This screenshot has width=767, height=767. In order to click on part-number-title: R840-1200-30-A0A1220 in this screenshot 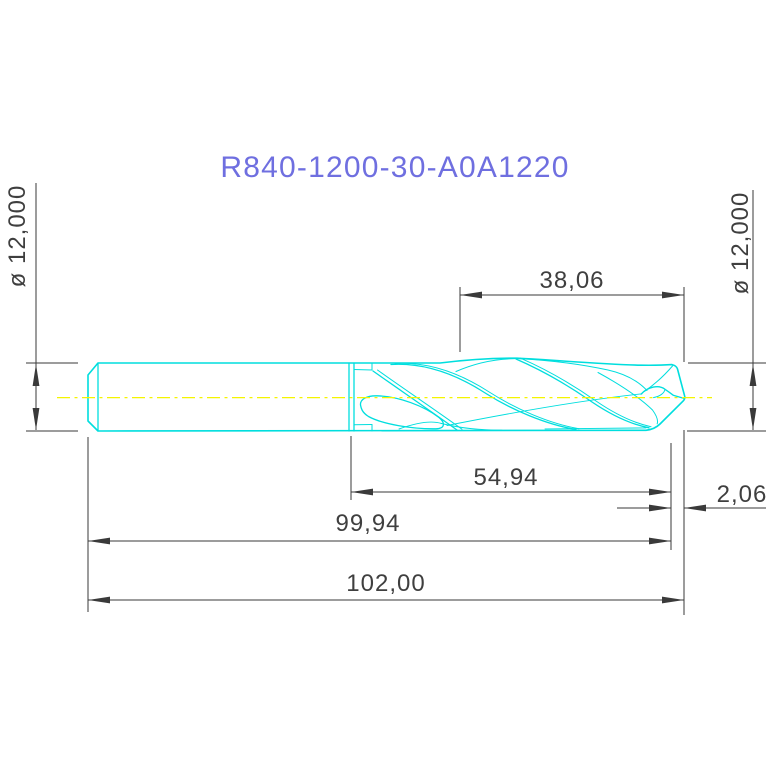, I will do `click(394, 167)`.